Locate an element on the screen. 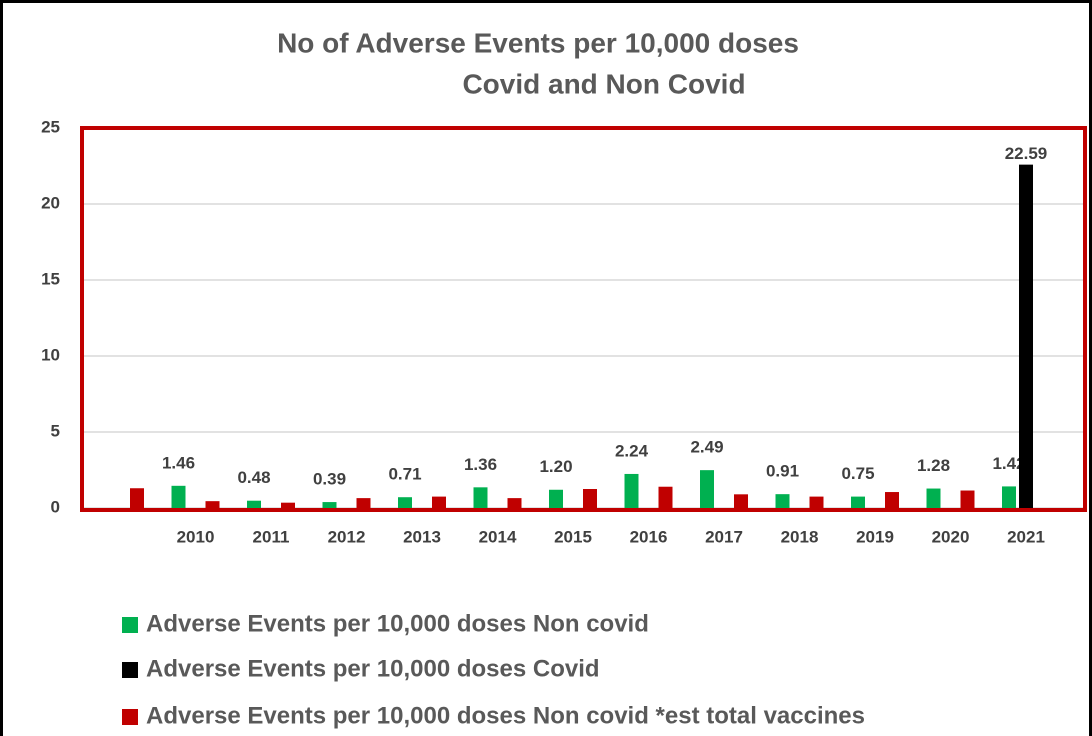 The image size is (1092, 736). x-tick-label: 2020 is located at coordinates (951, 536).